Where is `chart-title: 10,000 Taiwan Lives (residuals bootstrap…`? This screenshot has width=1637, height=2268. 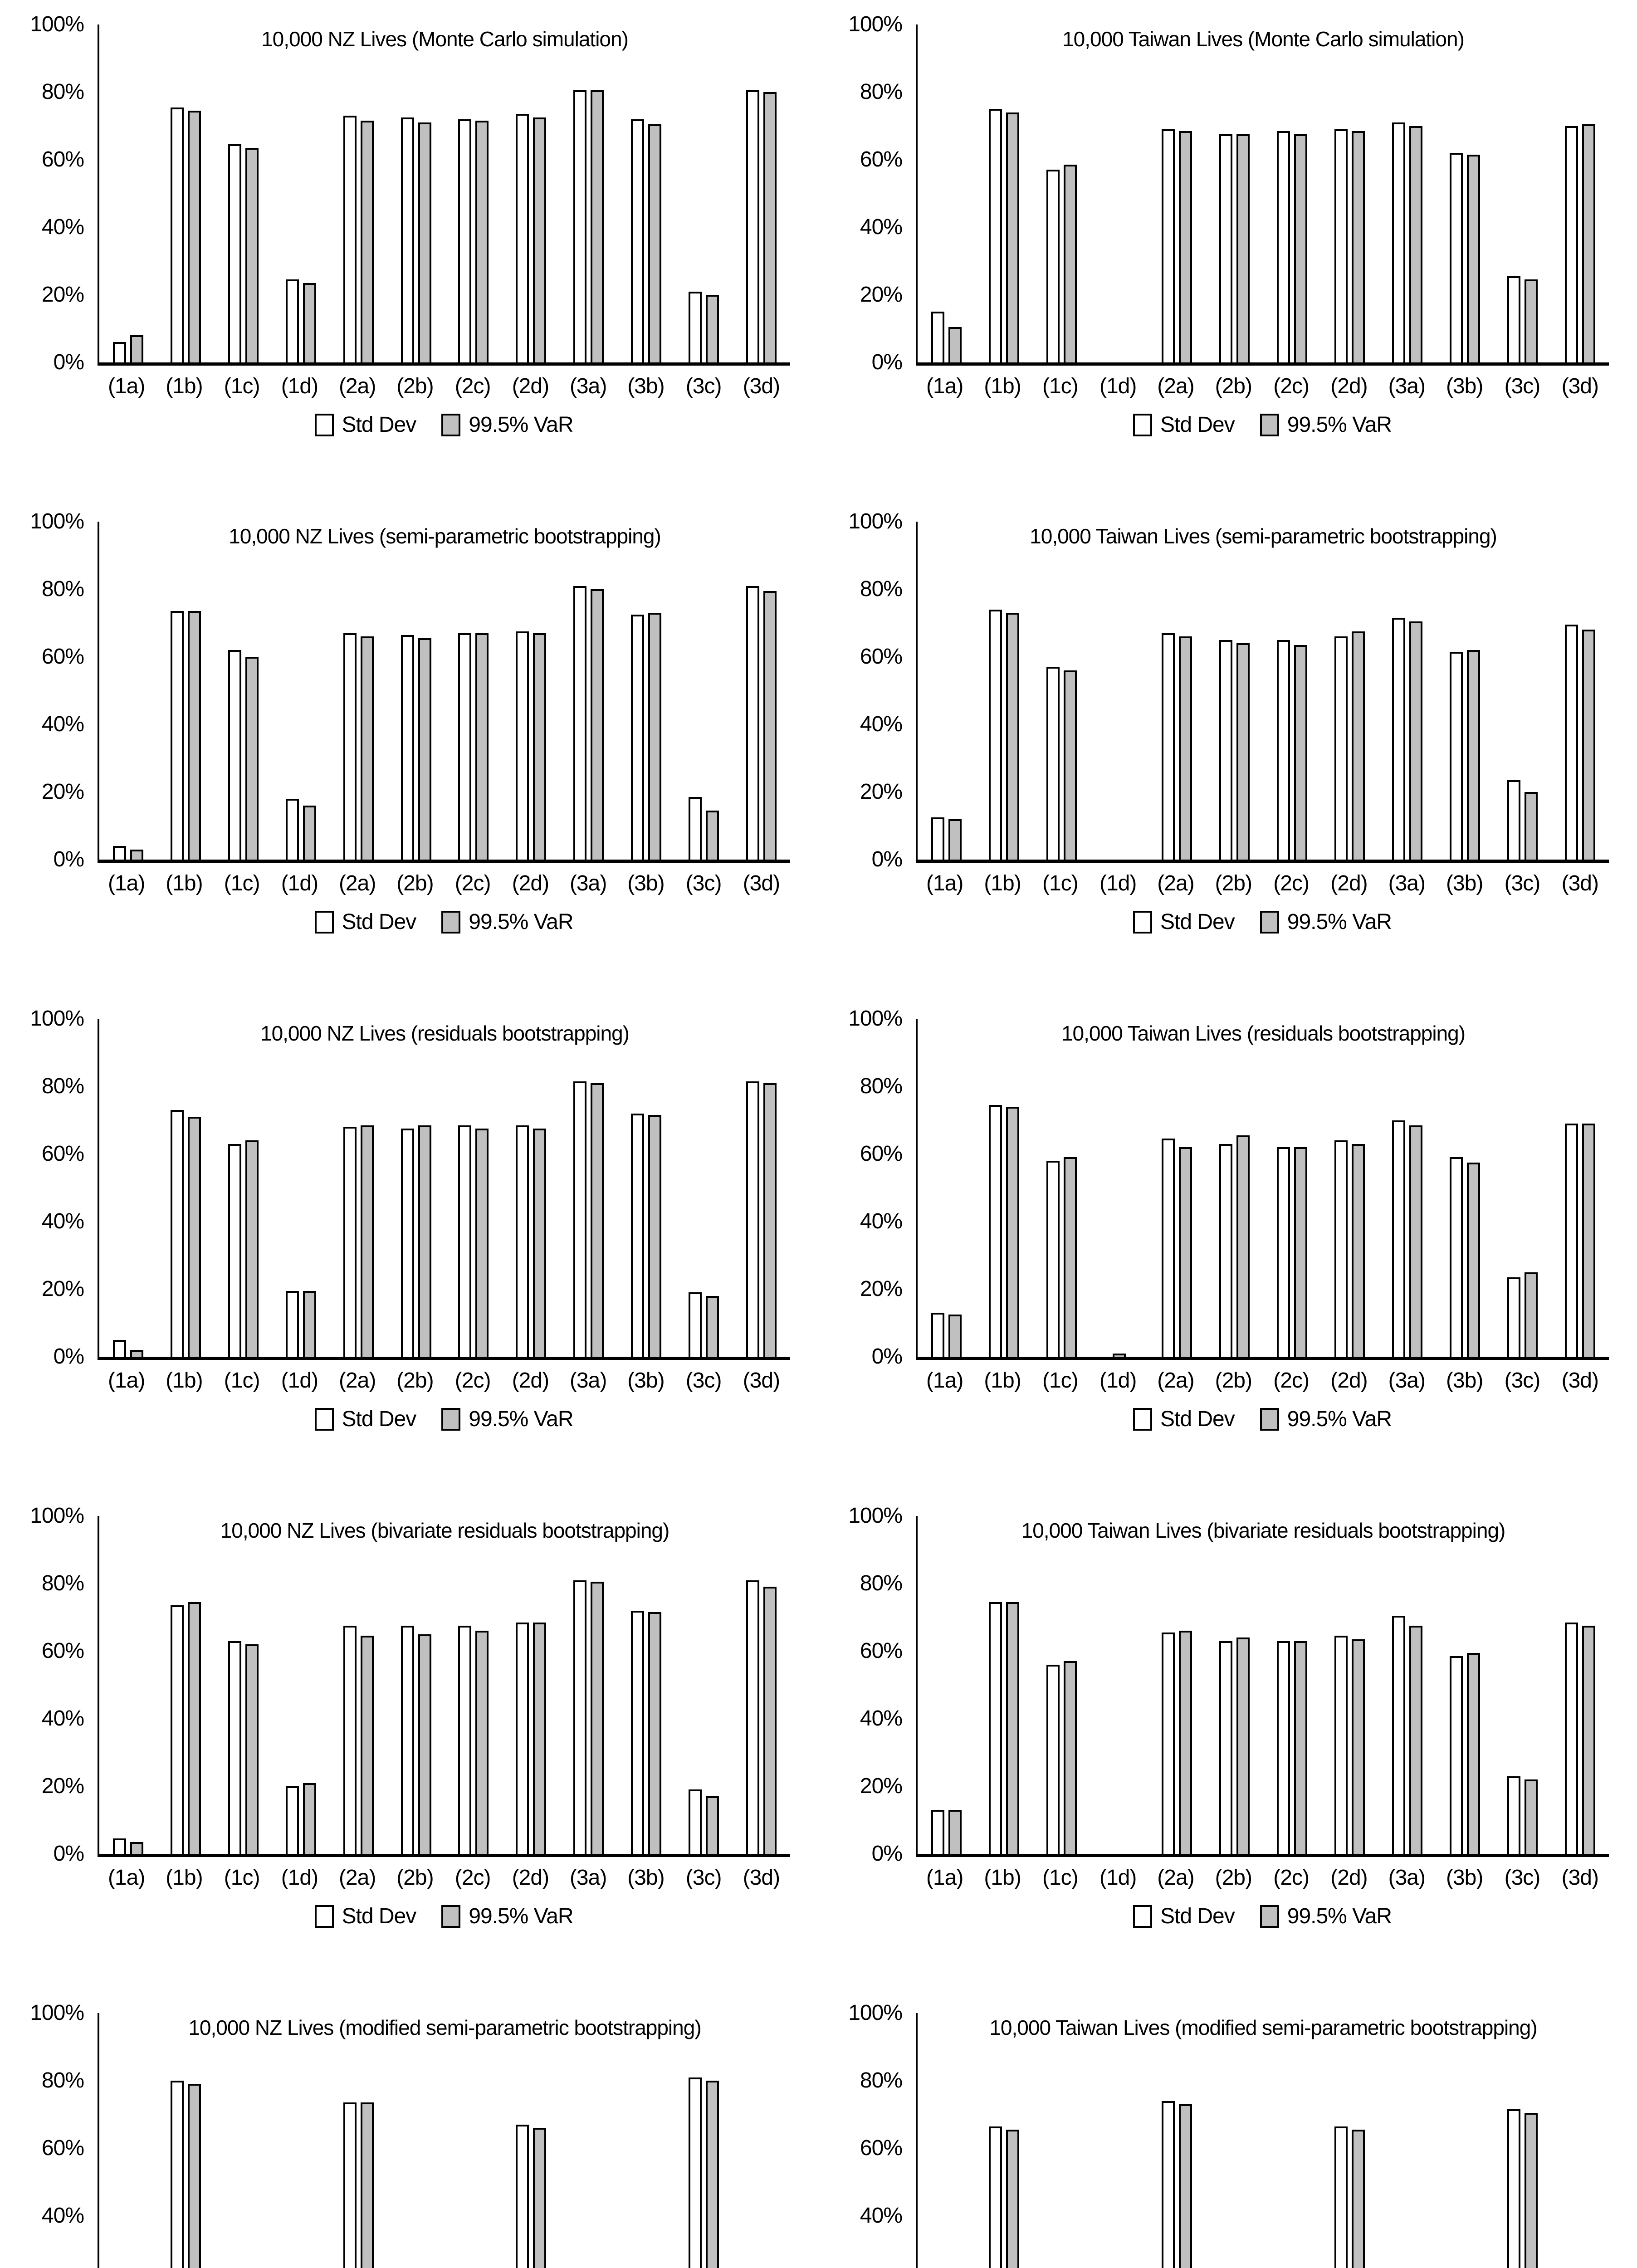
chart-title: 10,000 Taiwan Lives (residuals bootstrap… is located at coordinates (1263, 1034).